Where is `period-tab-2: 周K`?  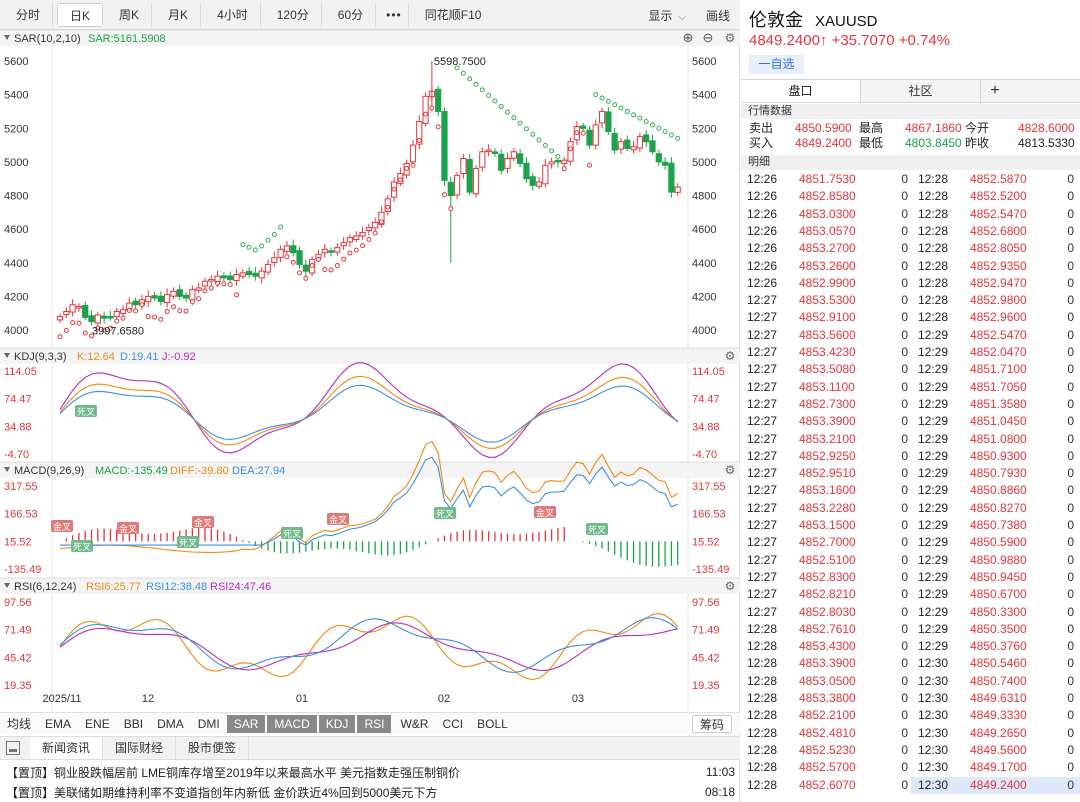
period-tab-2: 周K is located at coordinates (130, 14).